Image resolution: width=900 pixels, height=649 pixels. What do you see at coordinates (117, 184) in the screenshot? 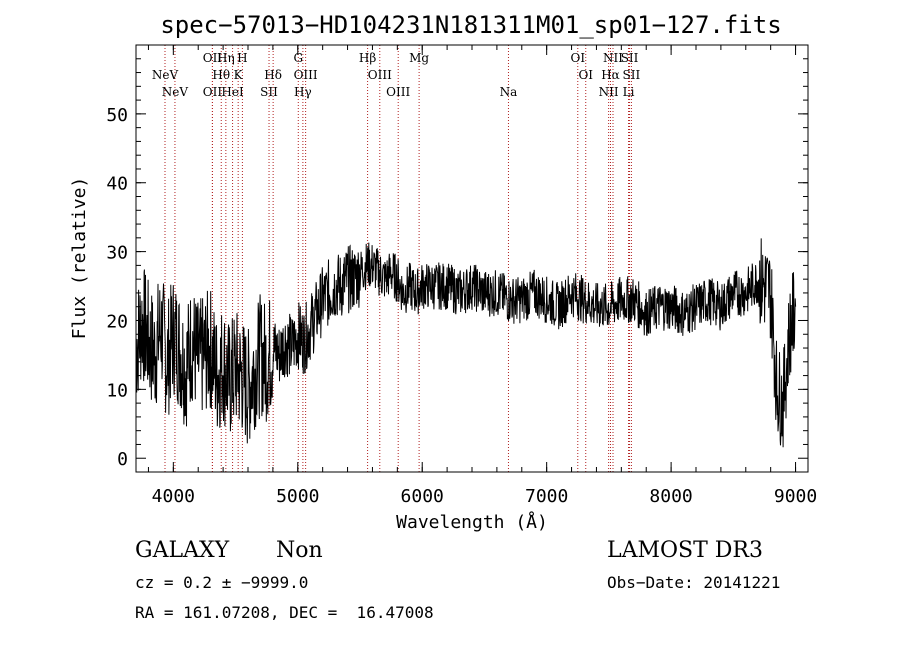
I see `y-tick-label: 40` at bounding box center [117, 184].